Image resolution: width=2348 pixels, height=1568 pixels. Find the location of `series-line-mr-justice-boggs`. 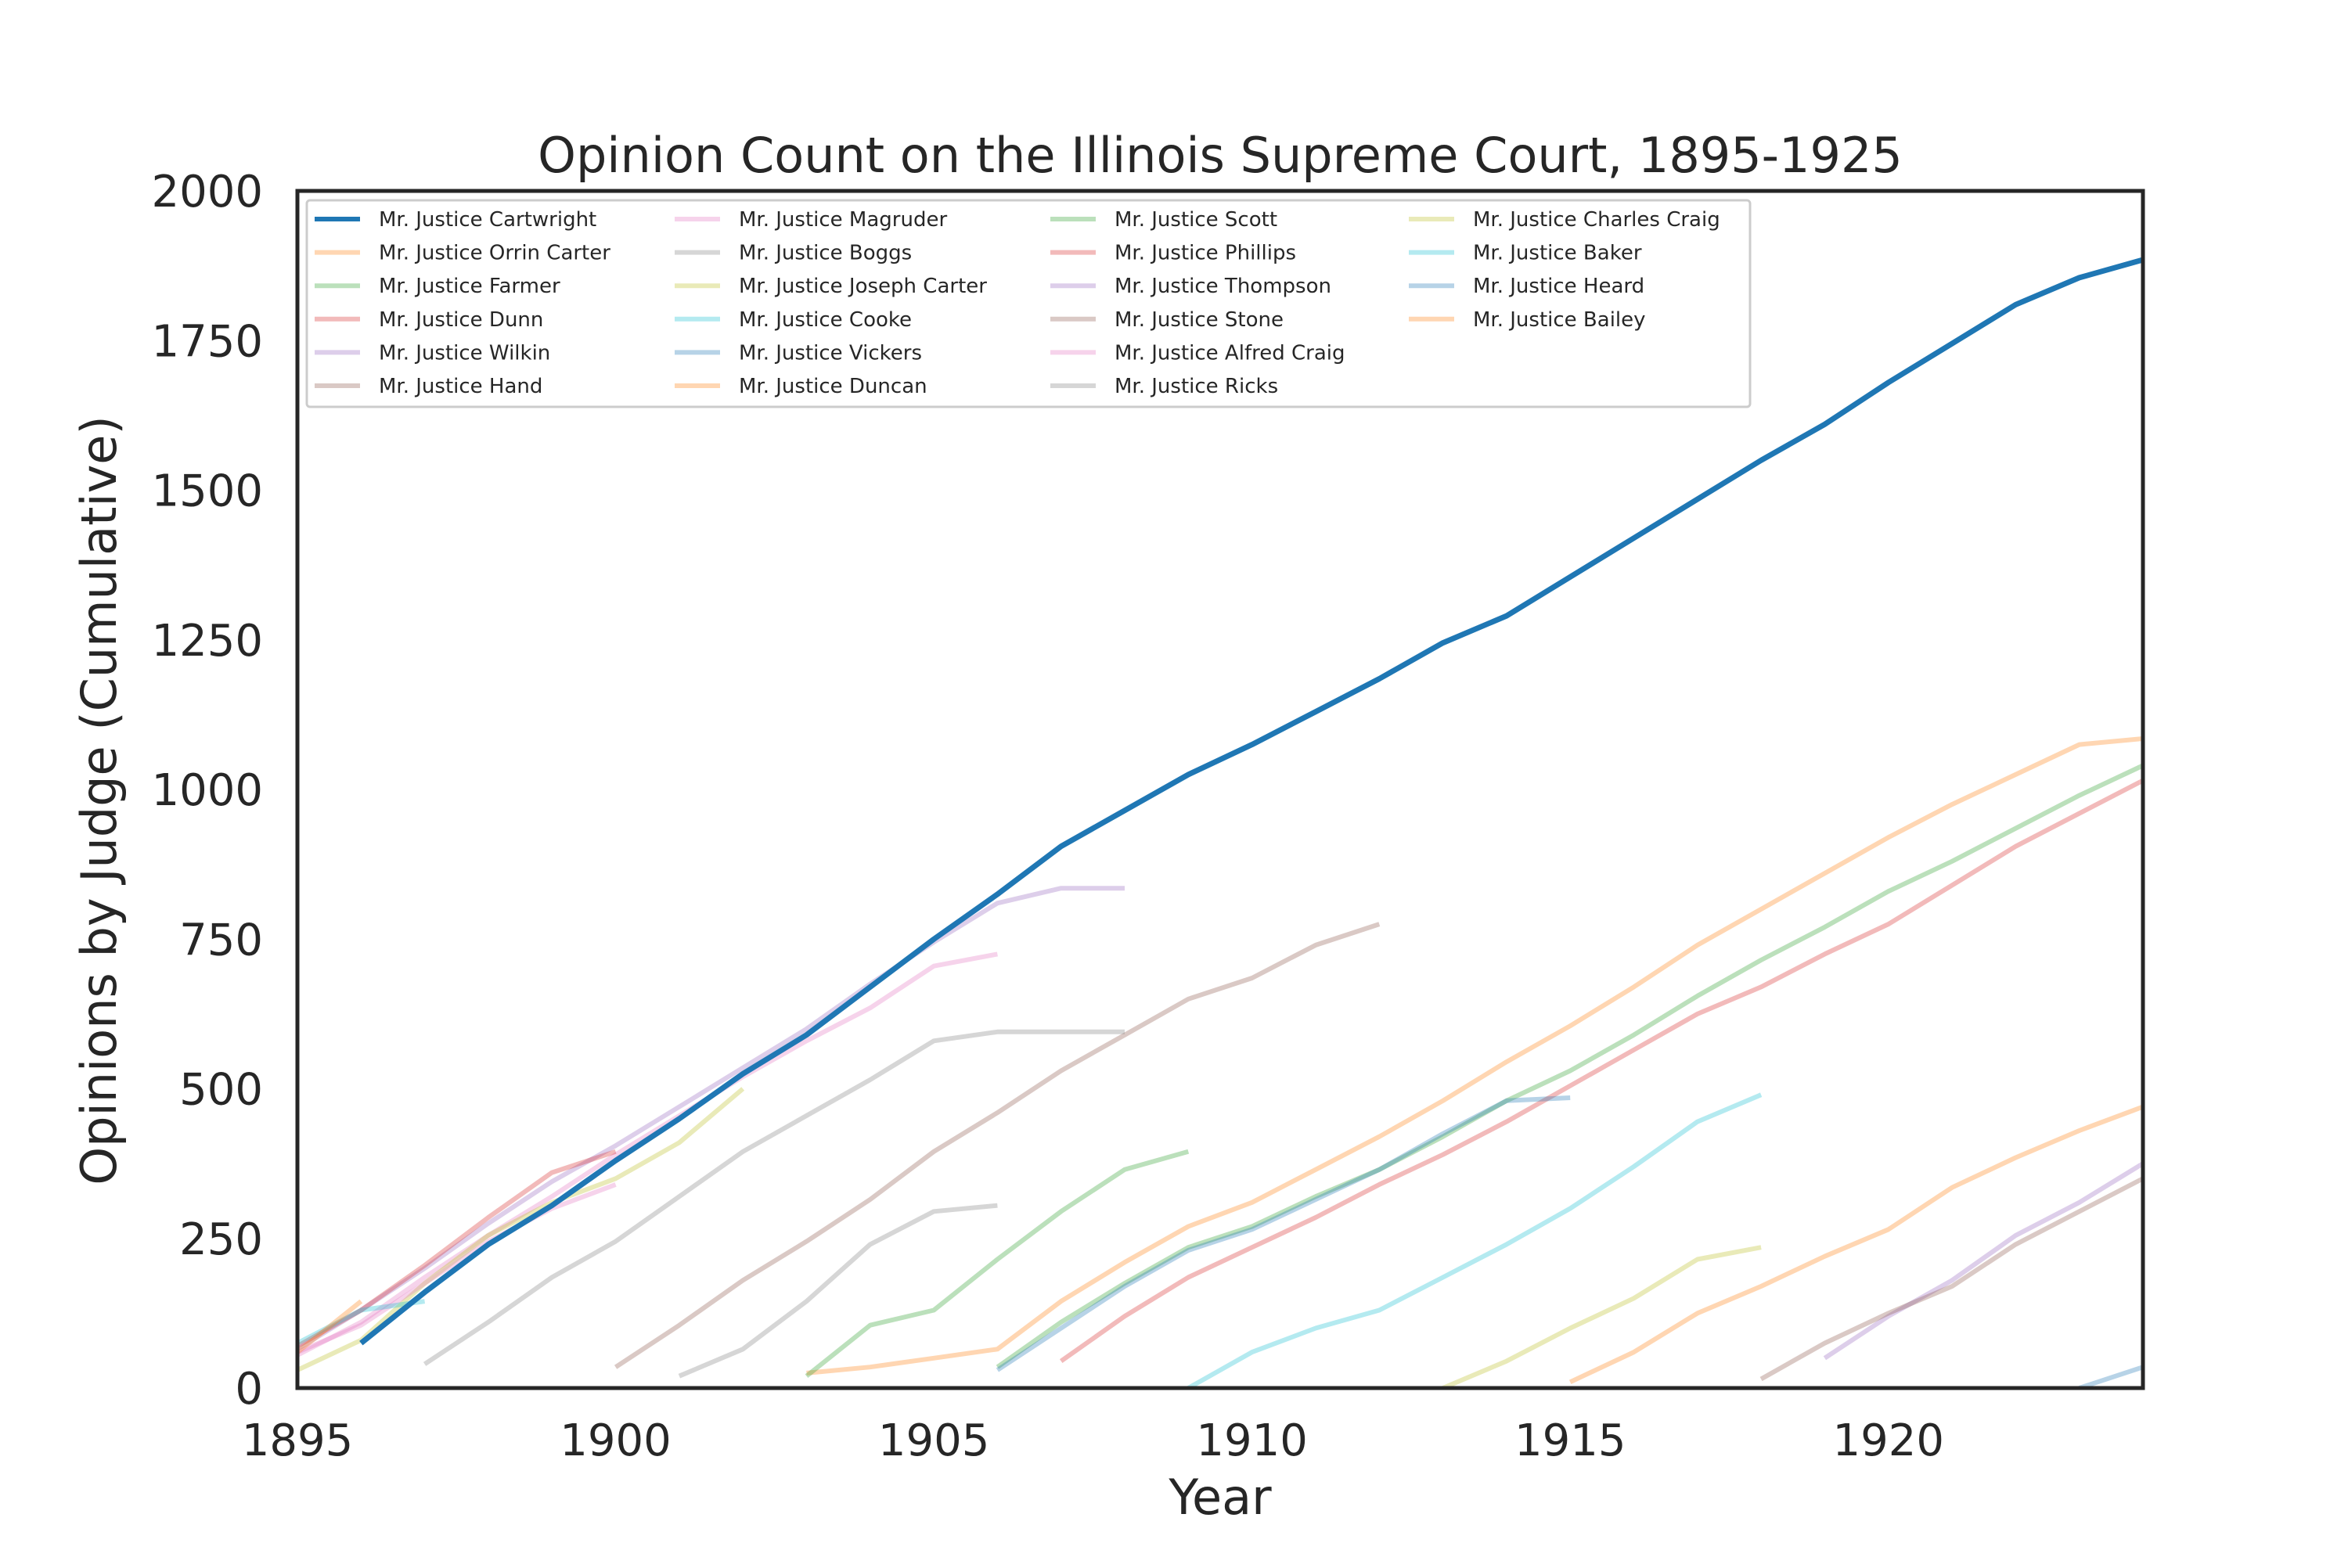

series-line-mr-justice-boggs is located at coordinates (774, 1197).